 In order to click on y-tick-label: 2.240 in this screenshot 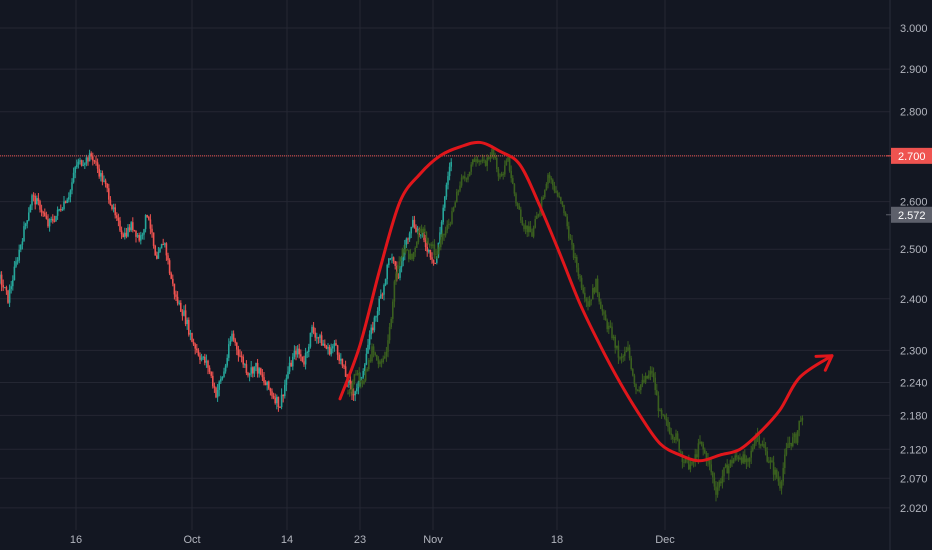, I will do `click(914, 383)`.